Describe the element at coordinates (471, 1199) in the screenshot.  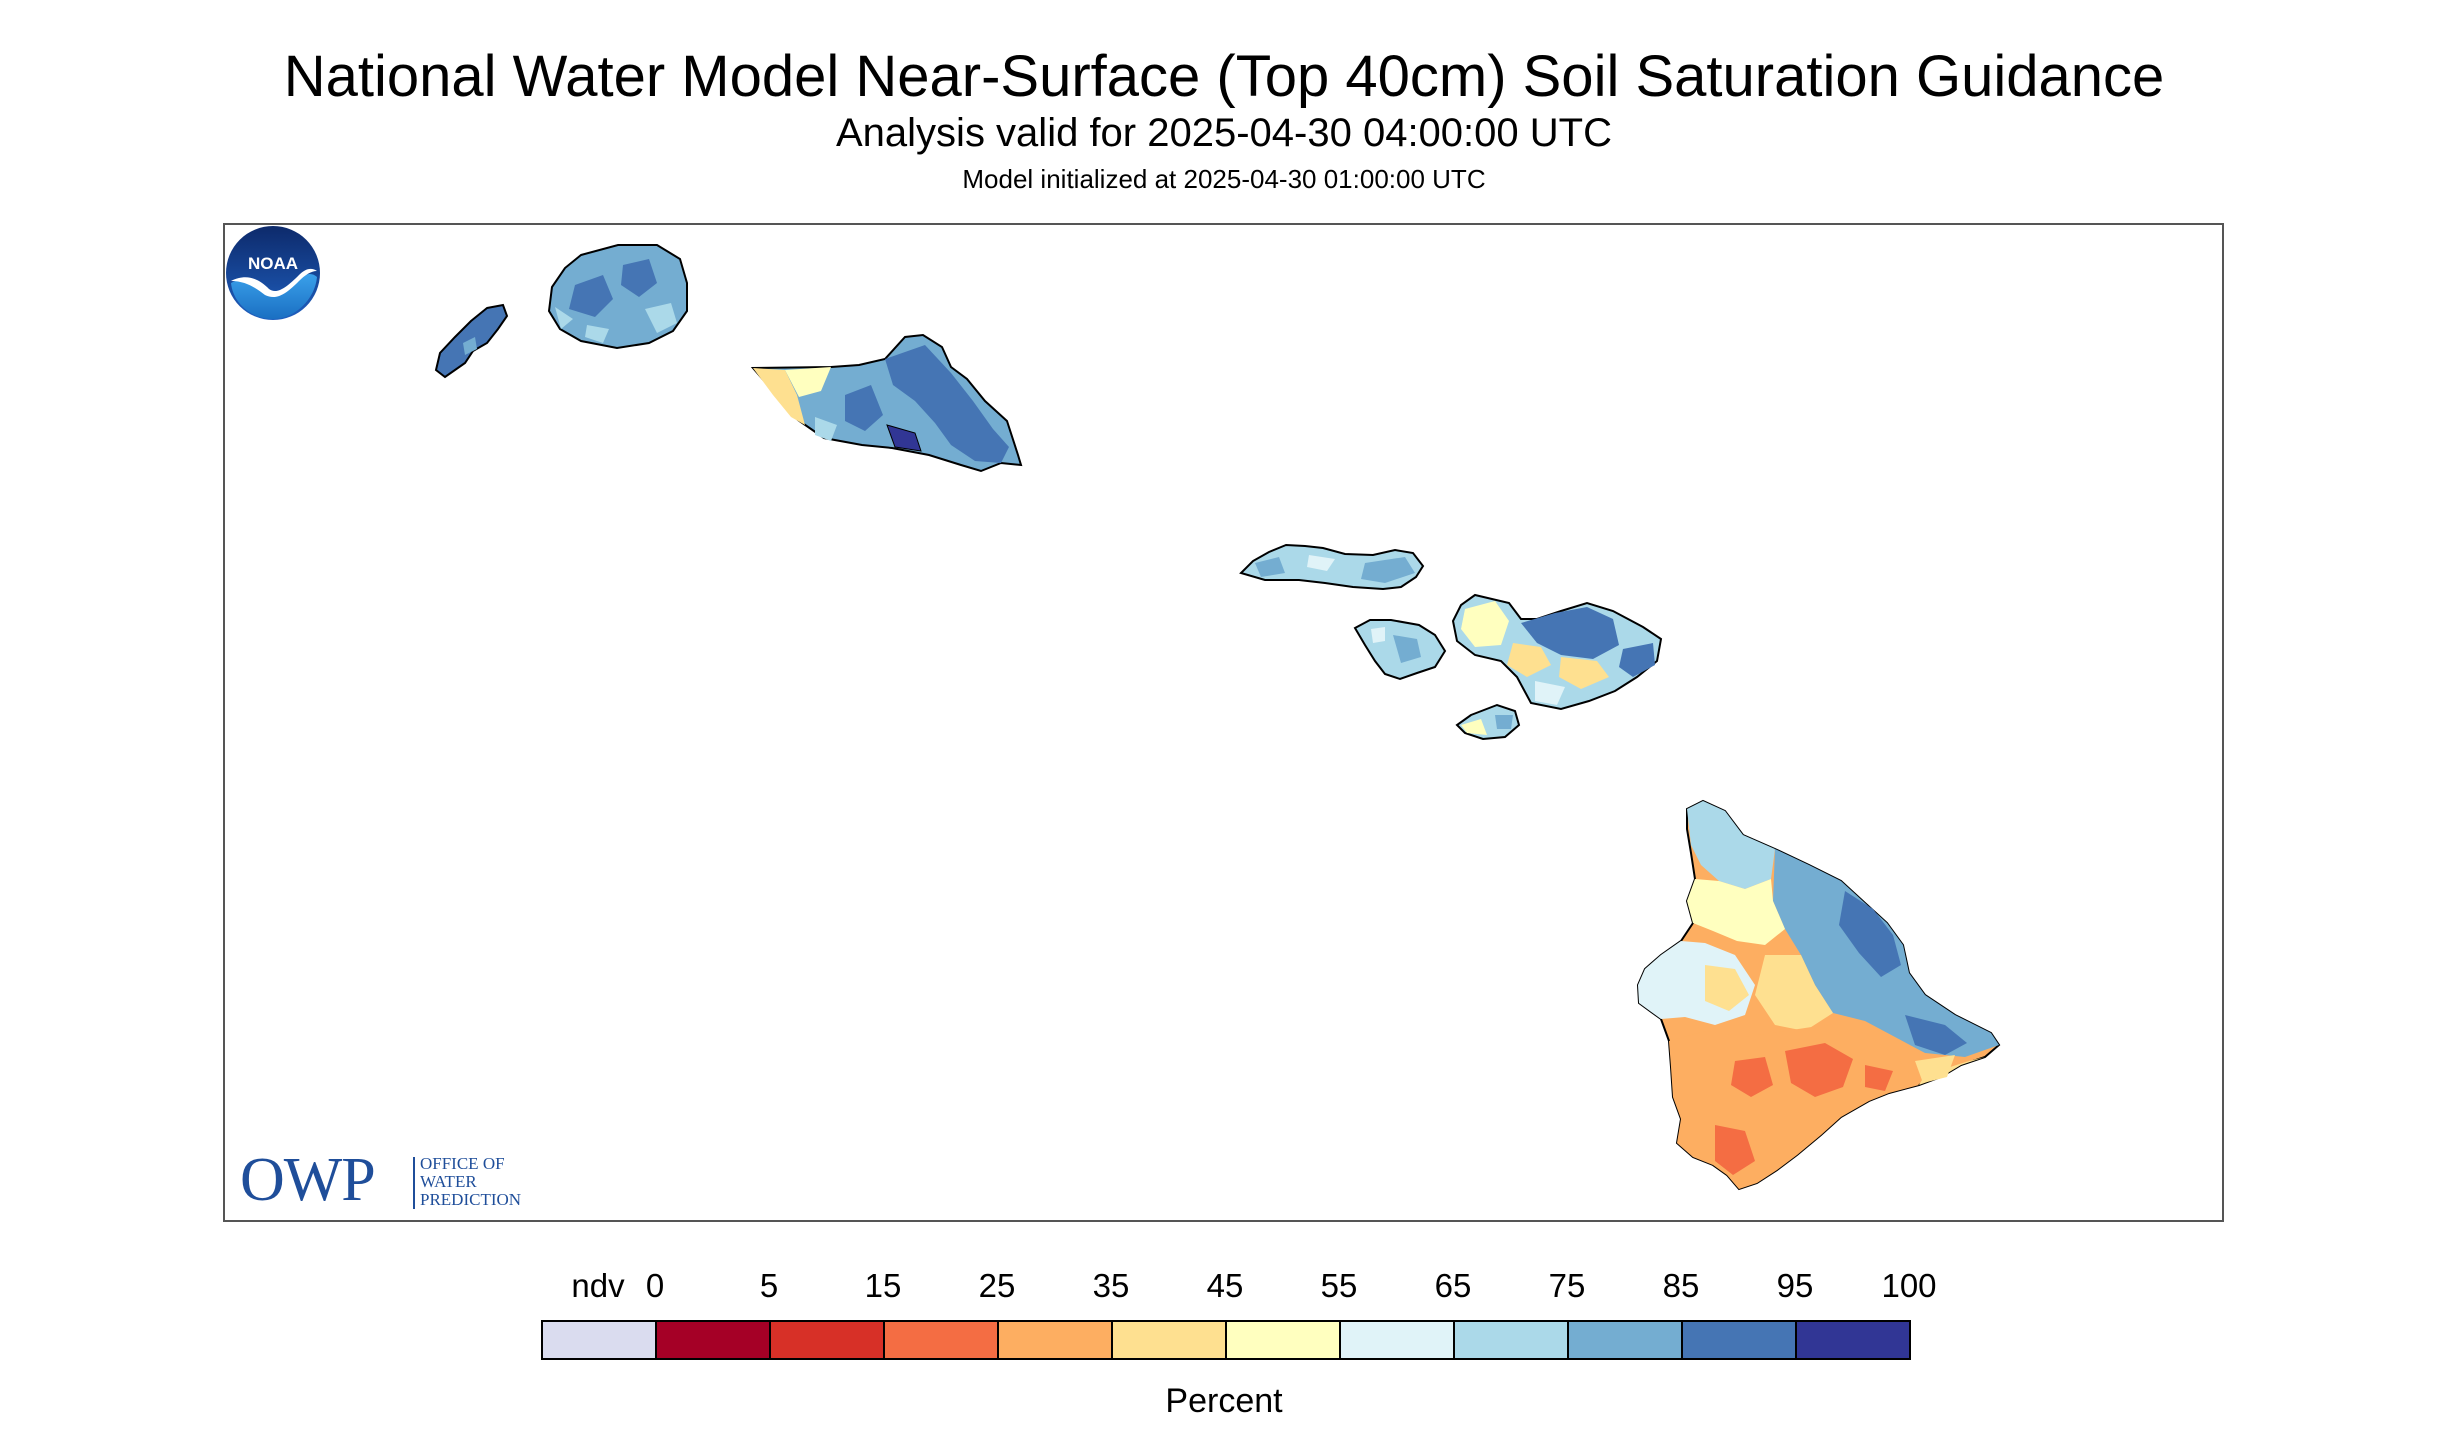
I see `owp-logo-line3: PREDICTION` at that location.